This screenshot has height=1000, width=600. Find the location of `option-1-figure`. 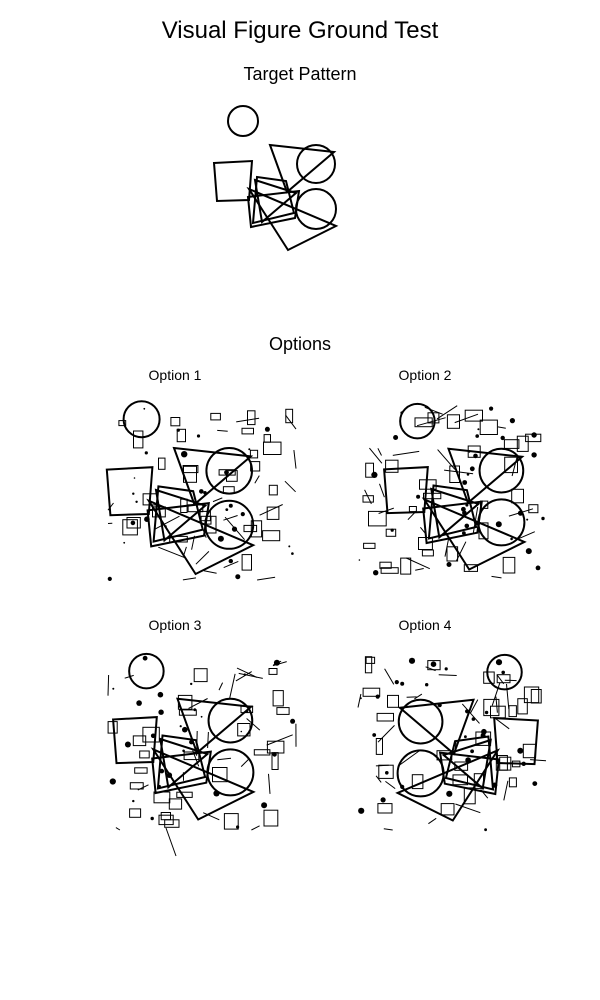

option-1-figure is located at coordinates (200, 495).